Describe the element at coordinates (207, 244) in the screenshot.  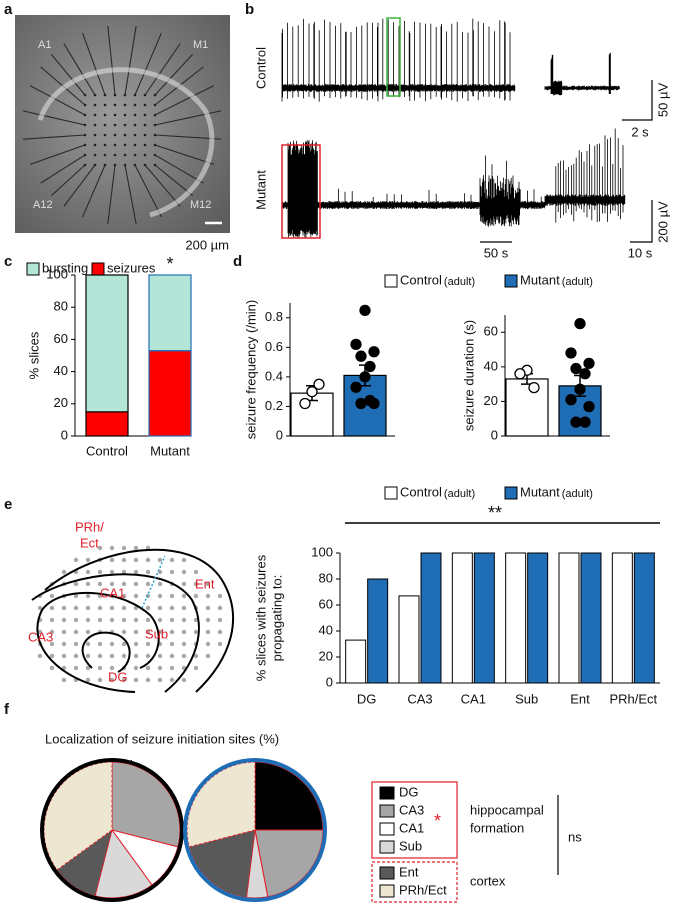
I see `scale-label: 200 µm` at that location.